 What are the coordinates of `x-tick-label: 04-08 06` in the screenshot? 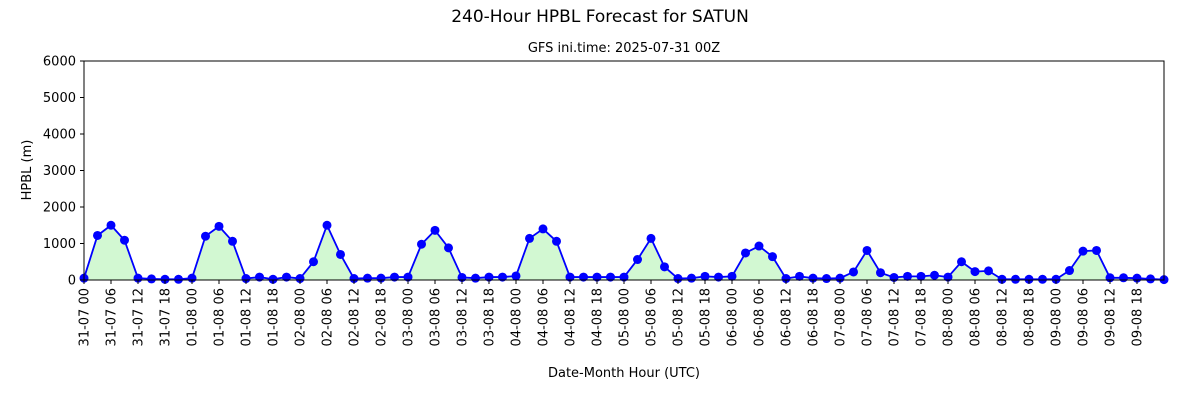 It's located at (544, 317).